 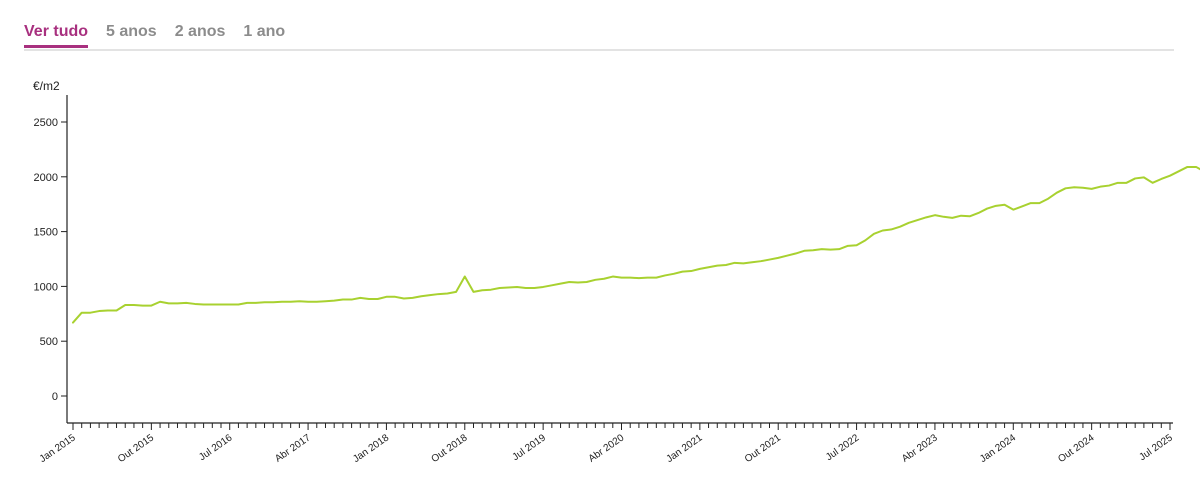 I want to click on tab-5-anos: 5 anos, so click(x=131, y=31).